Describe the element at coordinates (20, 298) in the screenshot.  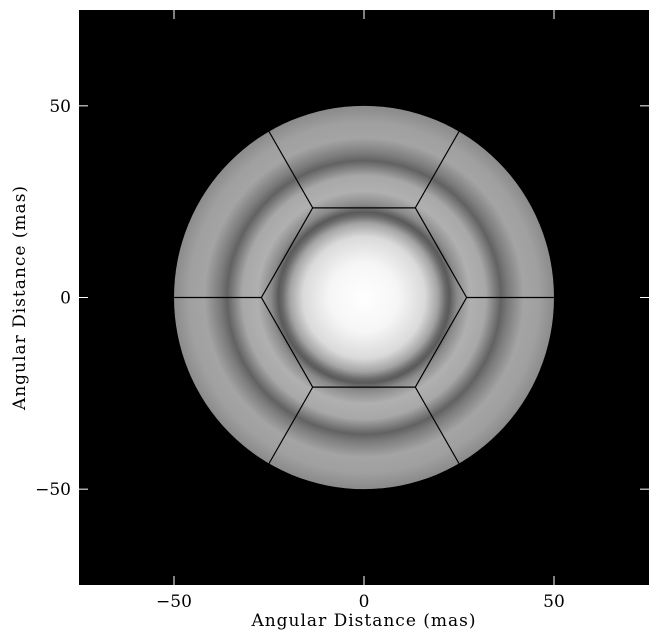
I see `y-axis-title: Angular Distance (mas)` at that location.